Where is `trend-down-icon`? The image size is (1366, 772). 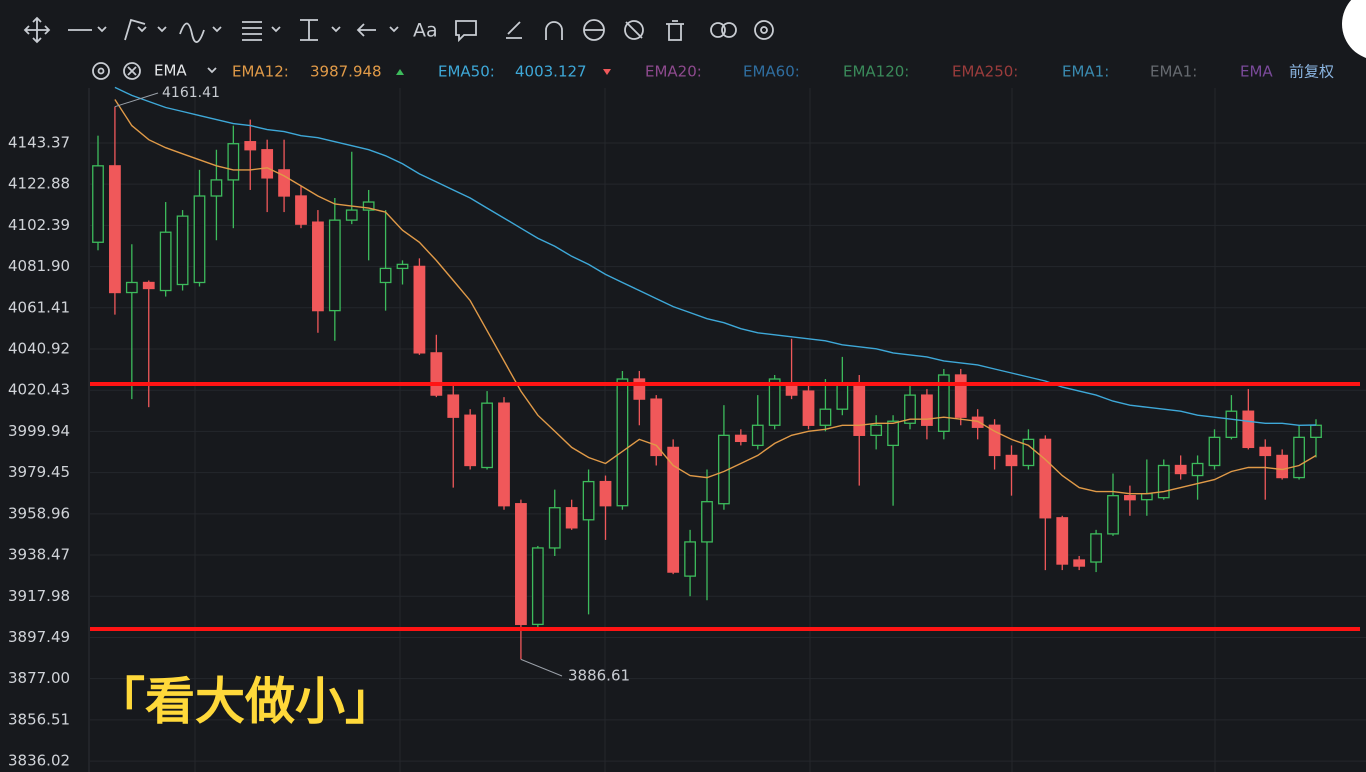 trend-down-icon is located at coordinates (607, 72).